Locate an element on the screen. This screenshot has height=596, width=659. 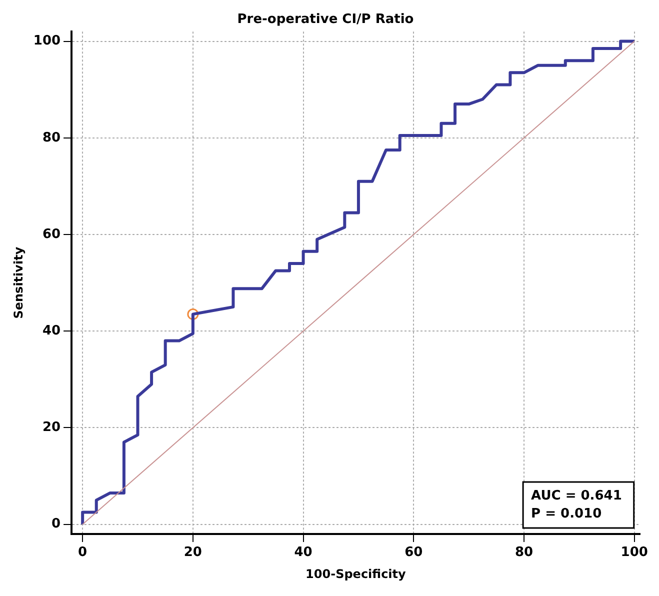
y-tick-label: 0 is located at coordinates (56, 524).